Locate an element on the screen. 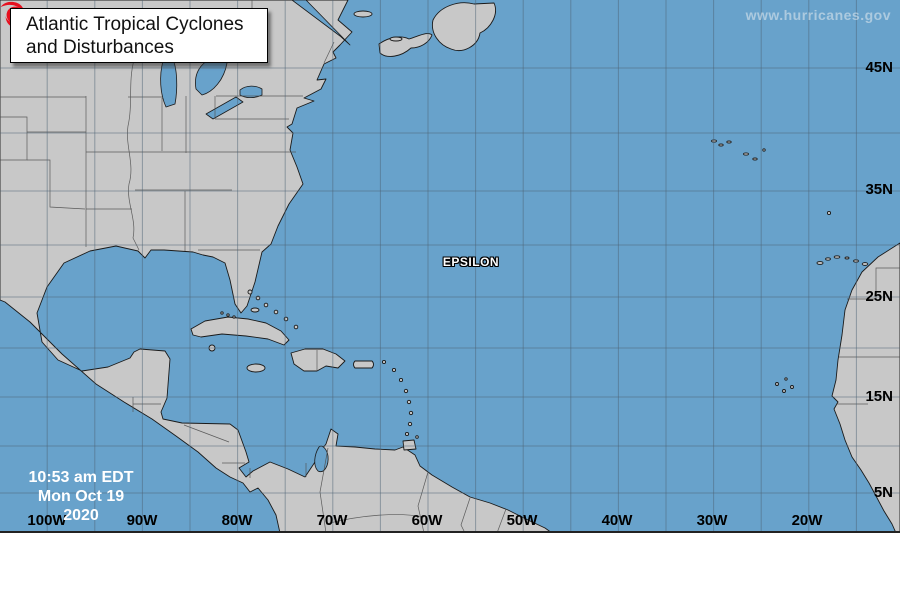  issuance-timestamp: 10:53 am EDT Mon Oct 19 2020 is located at coordinates (81, 496).